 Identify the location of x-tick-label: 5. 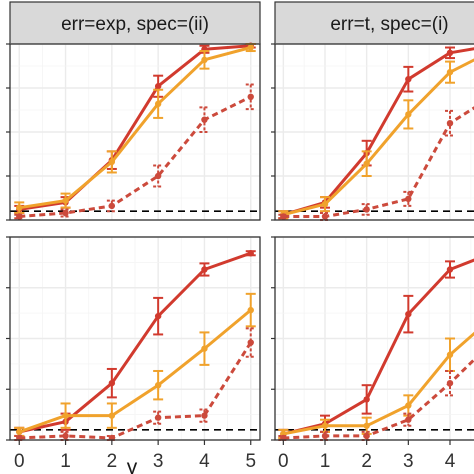
(250, 461).